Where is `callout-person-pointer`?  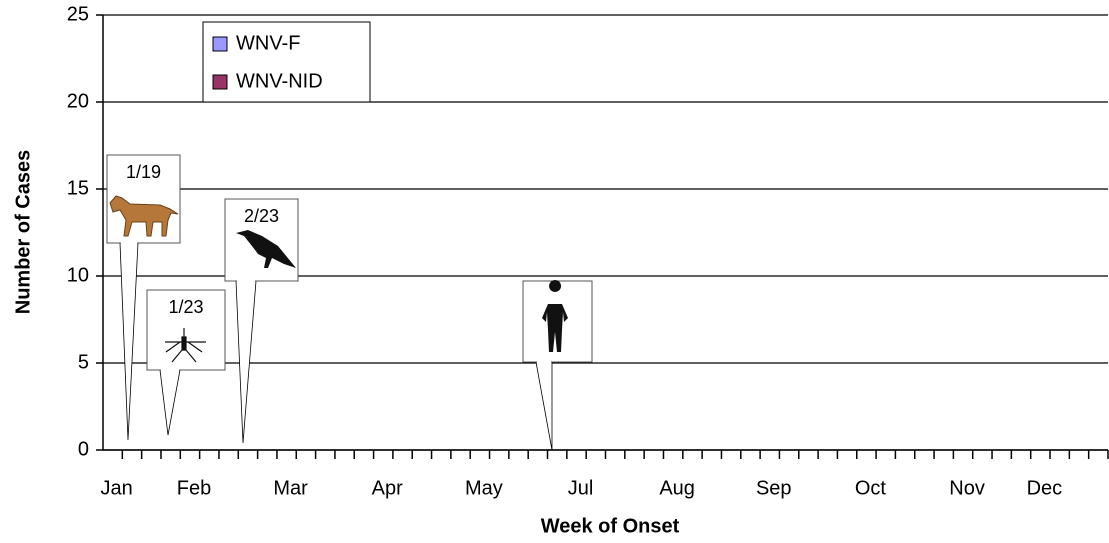
callout-person-pointer is located at coordinates (544, 406).